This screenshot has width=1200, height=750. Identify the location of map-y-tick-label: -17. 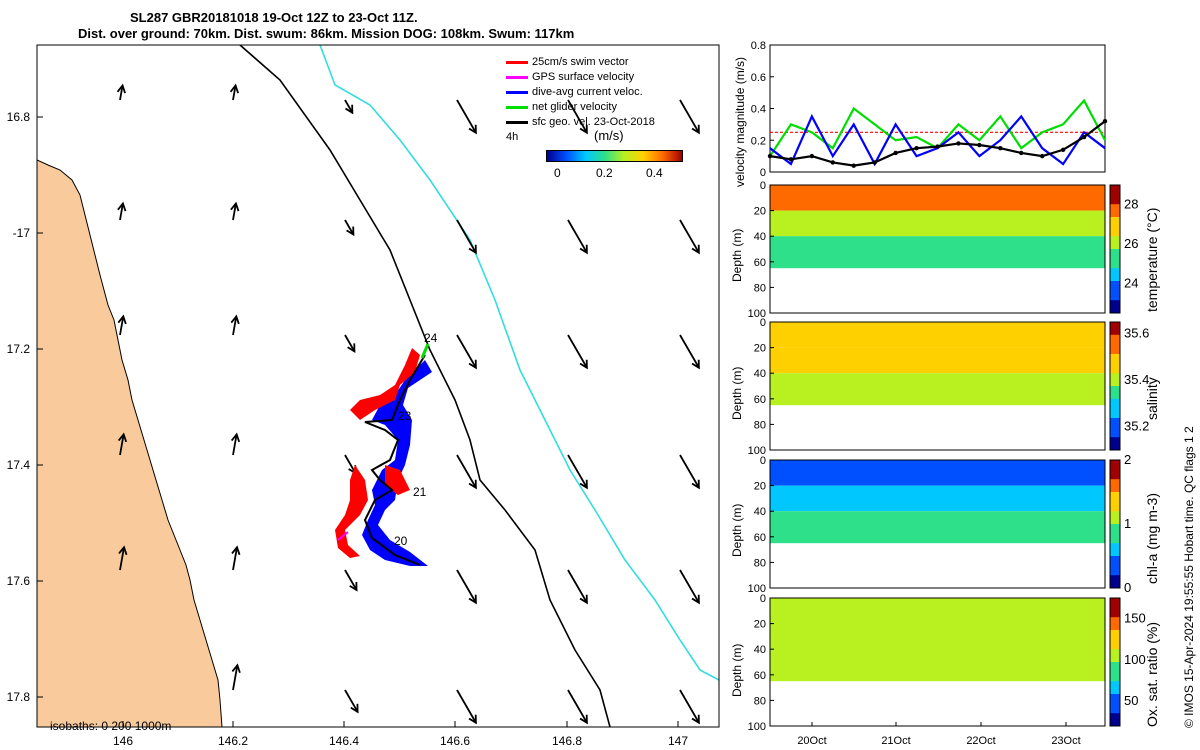
(22, 233).